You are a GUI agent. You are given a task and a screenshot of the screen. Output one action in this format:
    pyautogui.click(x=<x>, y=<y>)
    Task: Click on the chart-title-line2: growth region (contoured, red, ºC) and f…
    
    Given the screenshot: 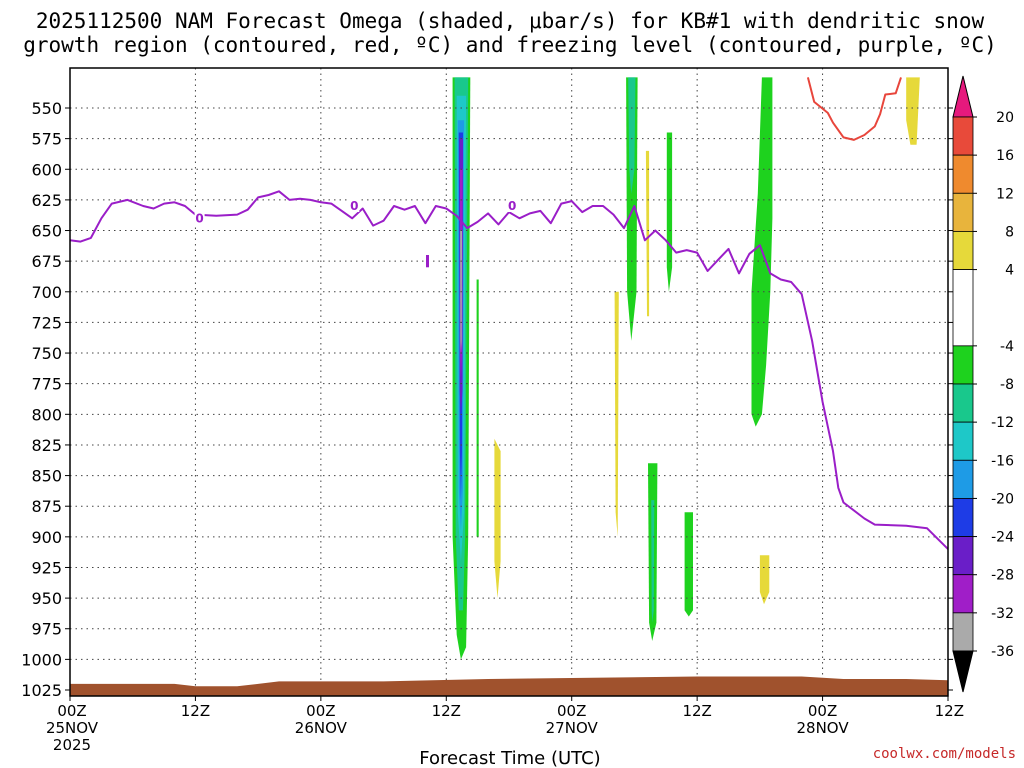 What is the action you would take?
    pyautogui.click(x=510, y=45)
    